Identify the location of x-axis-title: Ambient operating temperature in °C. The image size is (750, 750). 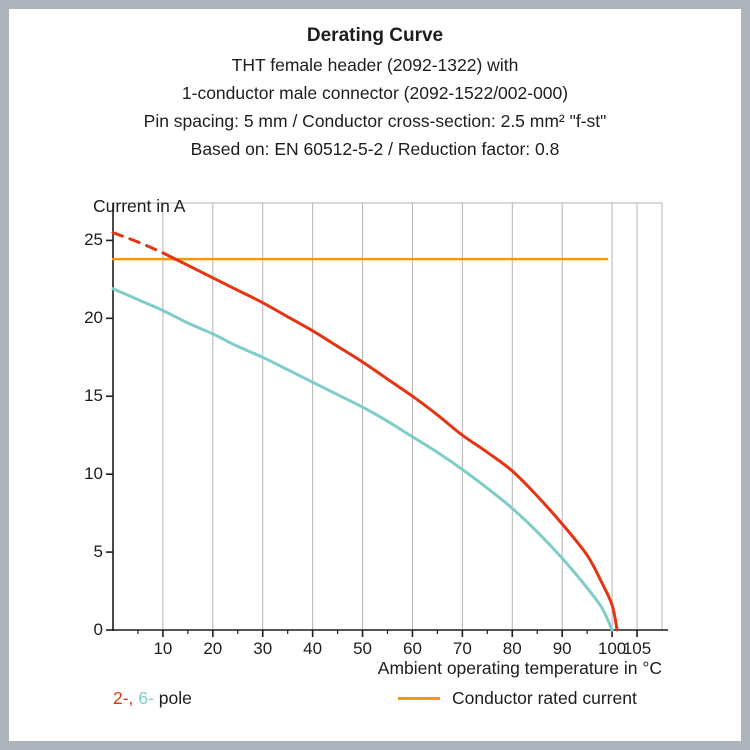
(519, 668).